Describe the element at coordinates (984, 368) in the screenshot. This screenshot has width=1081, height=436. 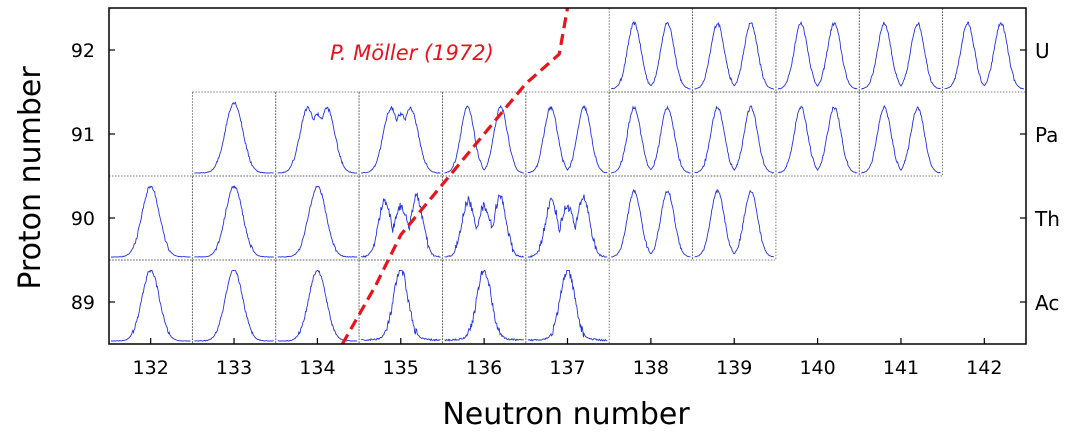
I see `x-tick-label-142: 142` at that location.